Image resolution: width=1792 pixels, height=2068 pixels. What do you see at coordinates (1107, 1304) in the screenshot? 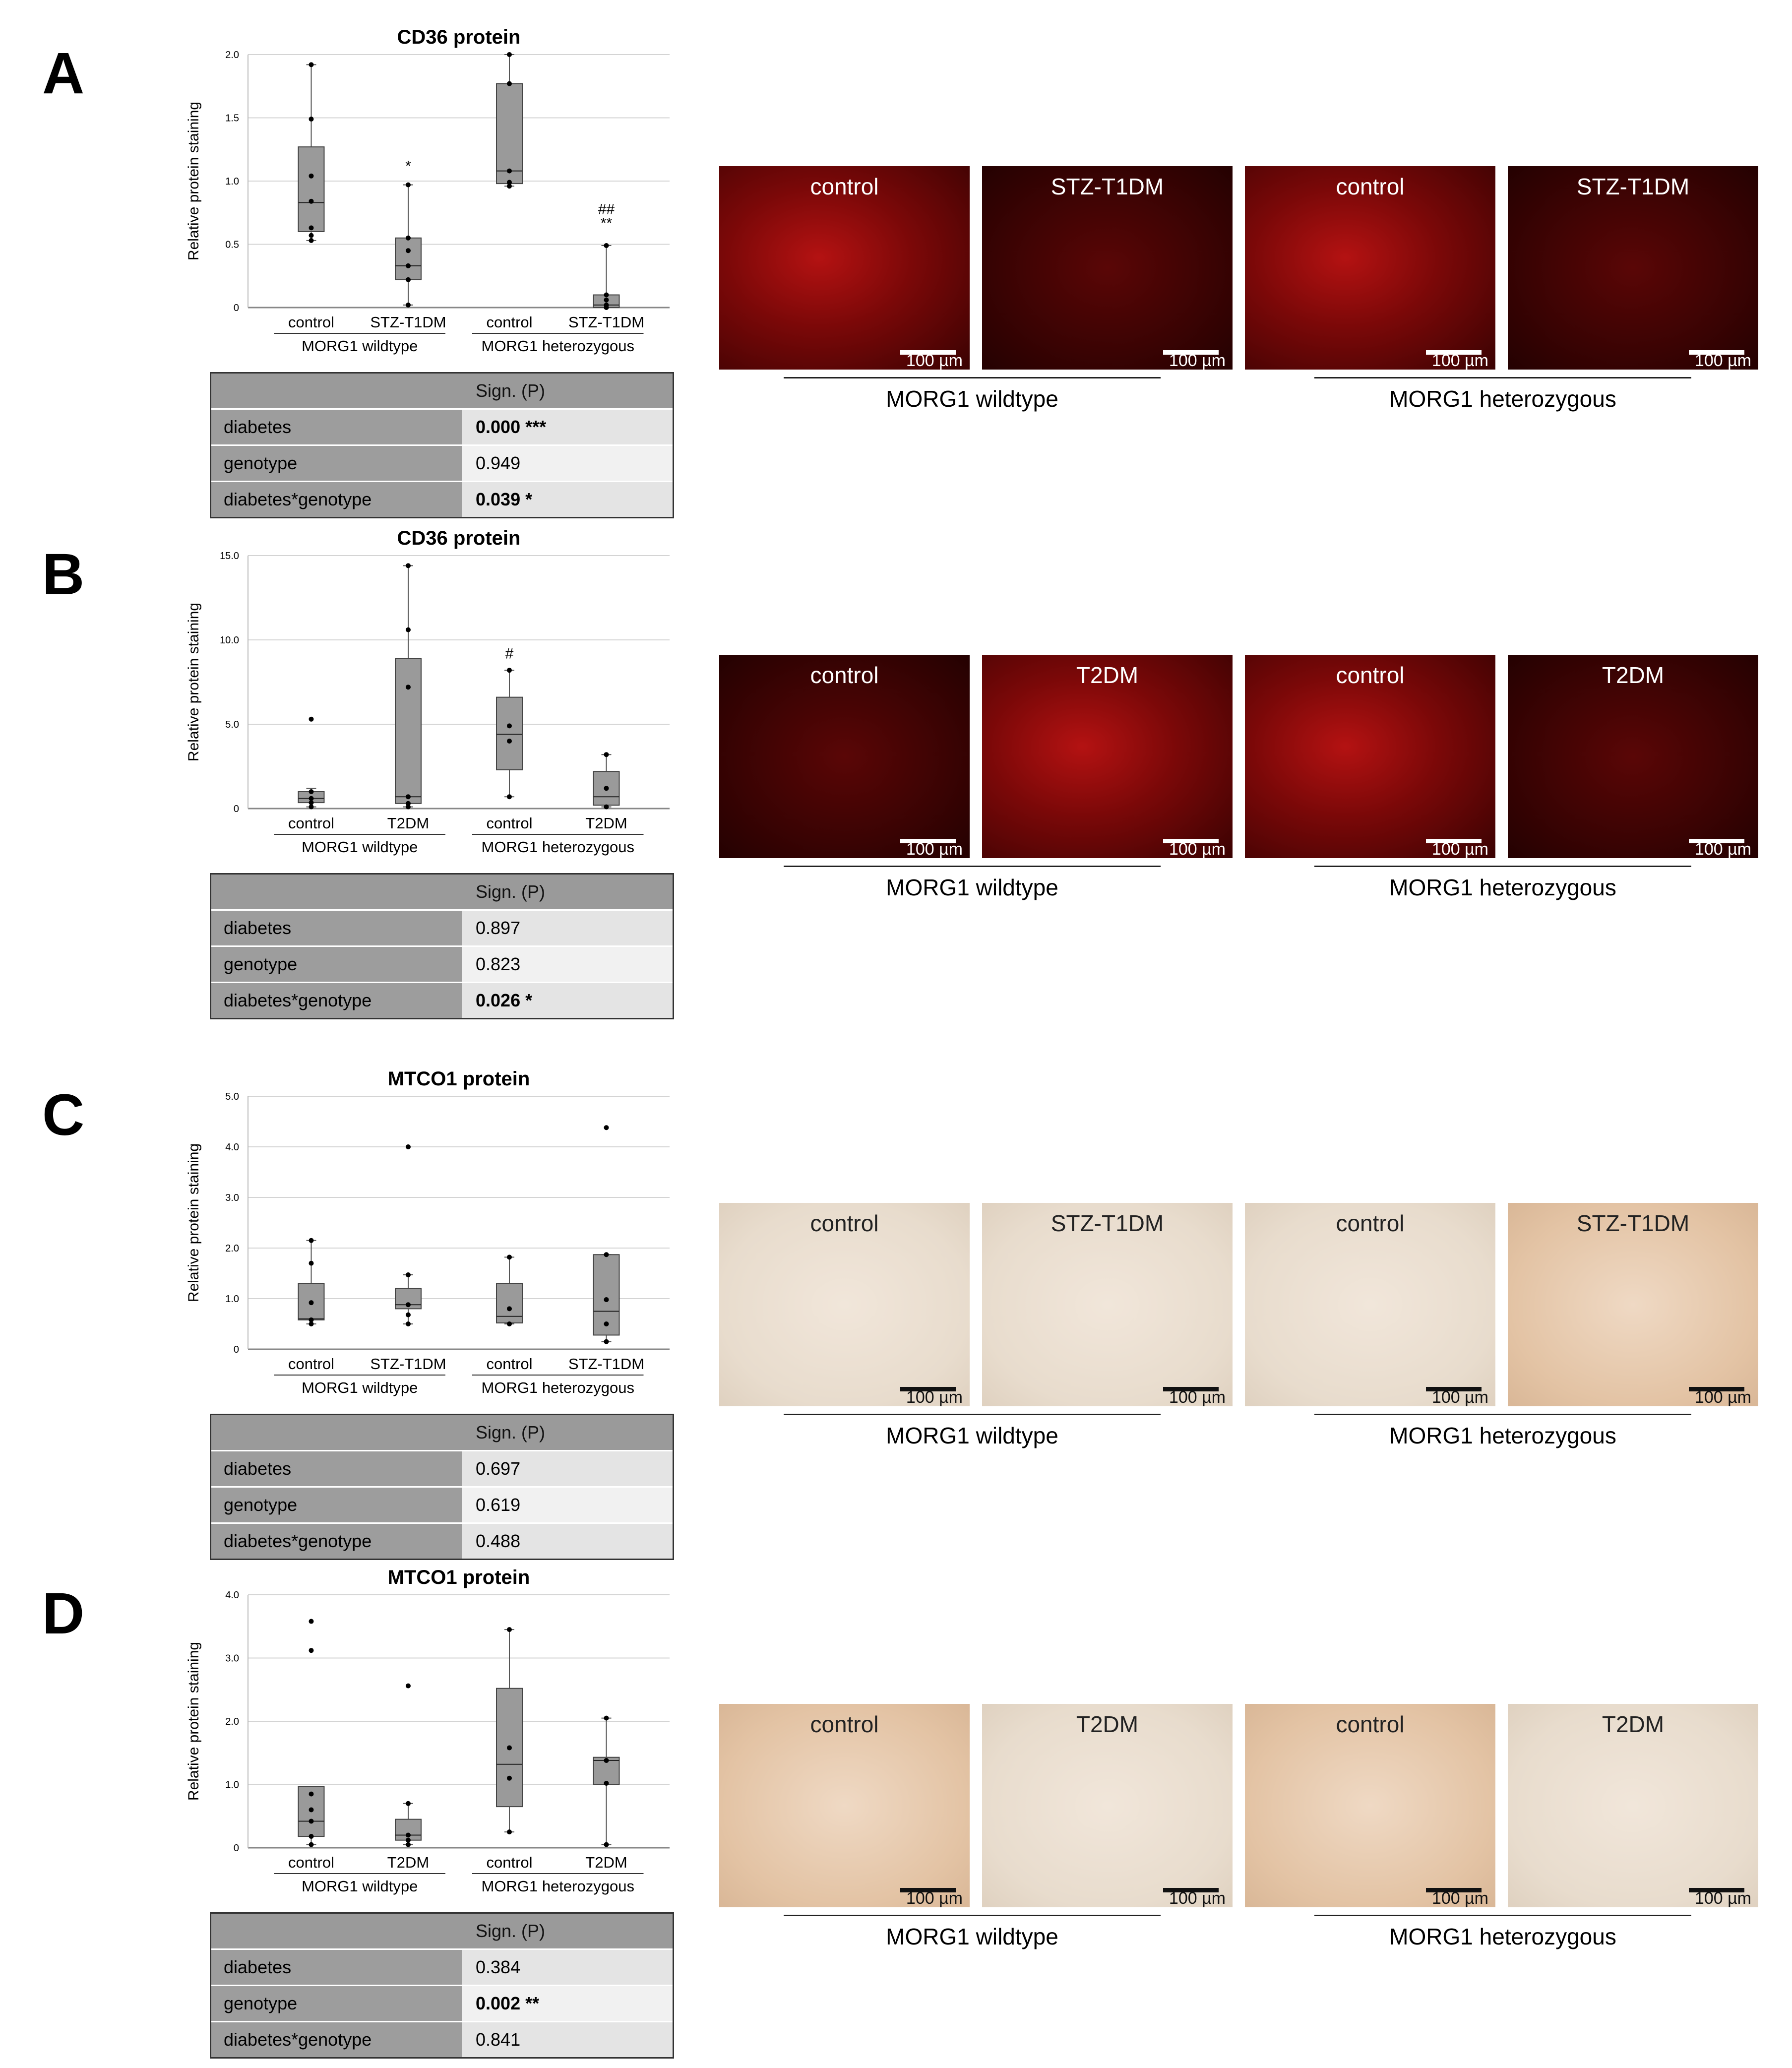
I see `micrograph: STZ-T1DM 100 µm` at bounding box center [1107, 1304].